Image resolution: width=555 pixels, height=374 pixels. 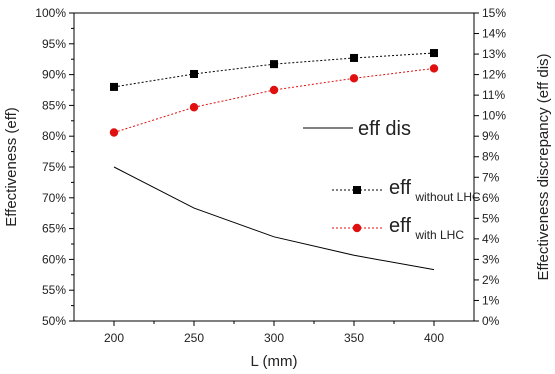 What do you see at coordinates (54, 290) in the screenshot?
I see `y-left-tick-label: 55%` at bounding box center [54, 290].